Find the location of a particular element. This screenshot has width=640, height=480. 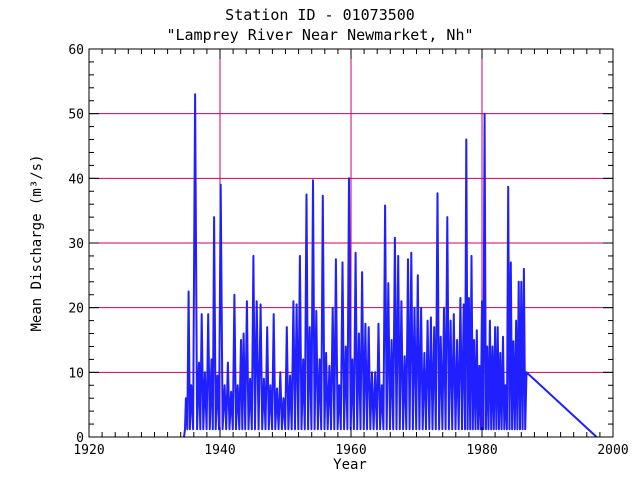

y-tick-label-30: 30 is located at coordinates (76, 244).